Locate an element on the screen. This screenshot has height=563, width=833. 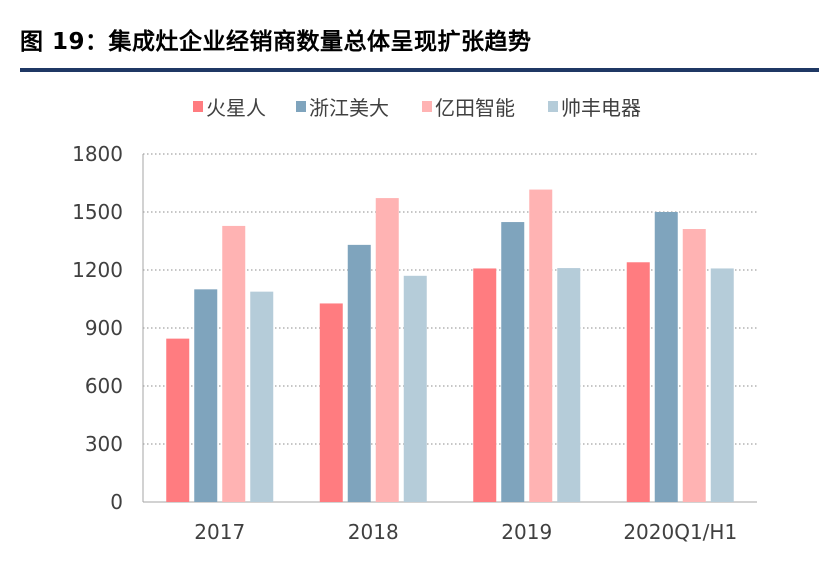
legend-label: 帅丰电器 is located at coordinates (601, 108).